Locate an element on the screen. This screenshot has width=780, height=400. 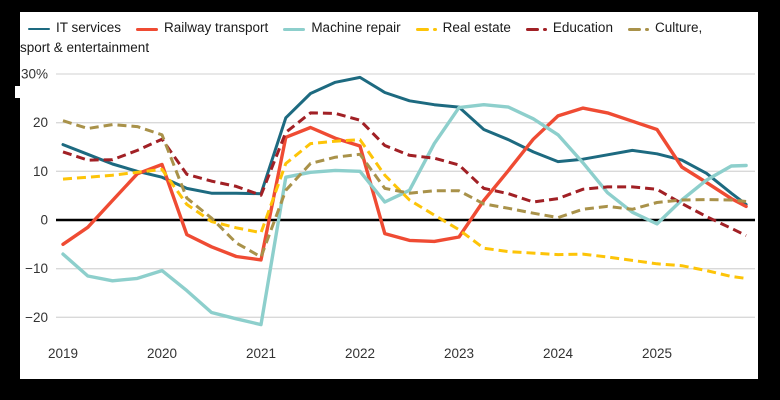
legend-item-education: Education is located at coordinates (576, 28).